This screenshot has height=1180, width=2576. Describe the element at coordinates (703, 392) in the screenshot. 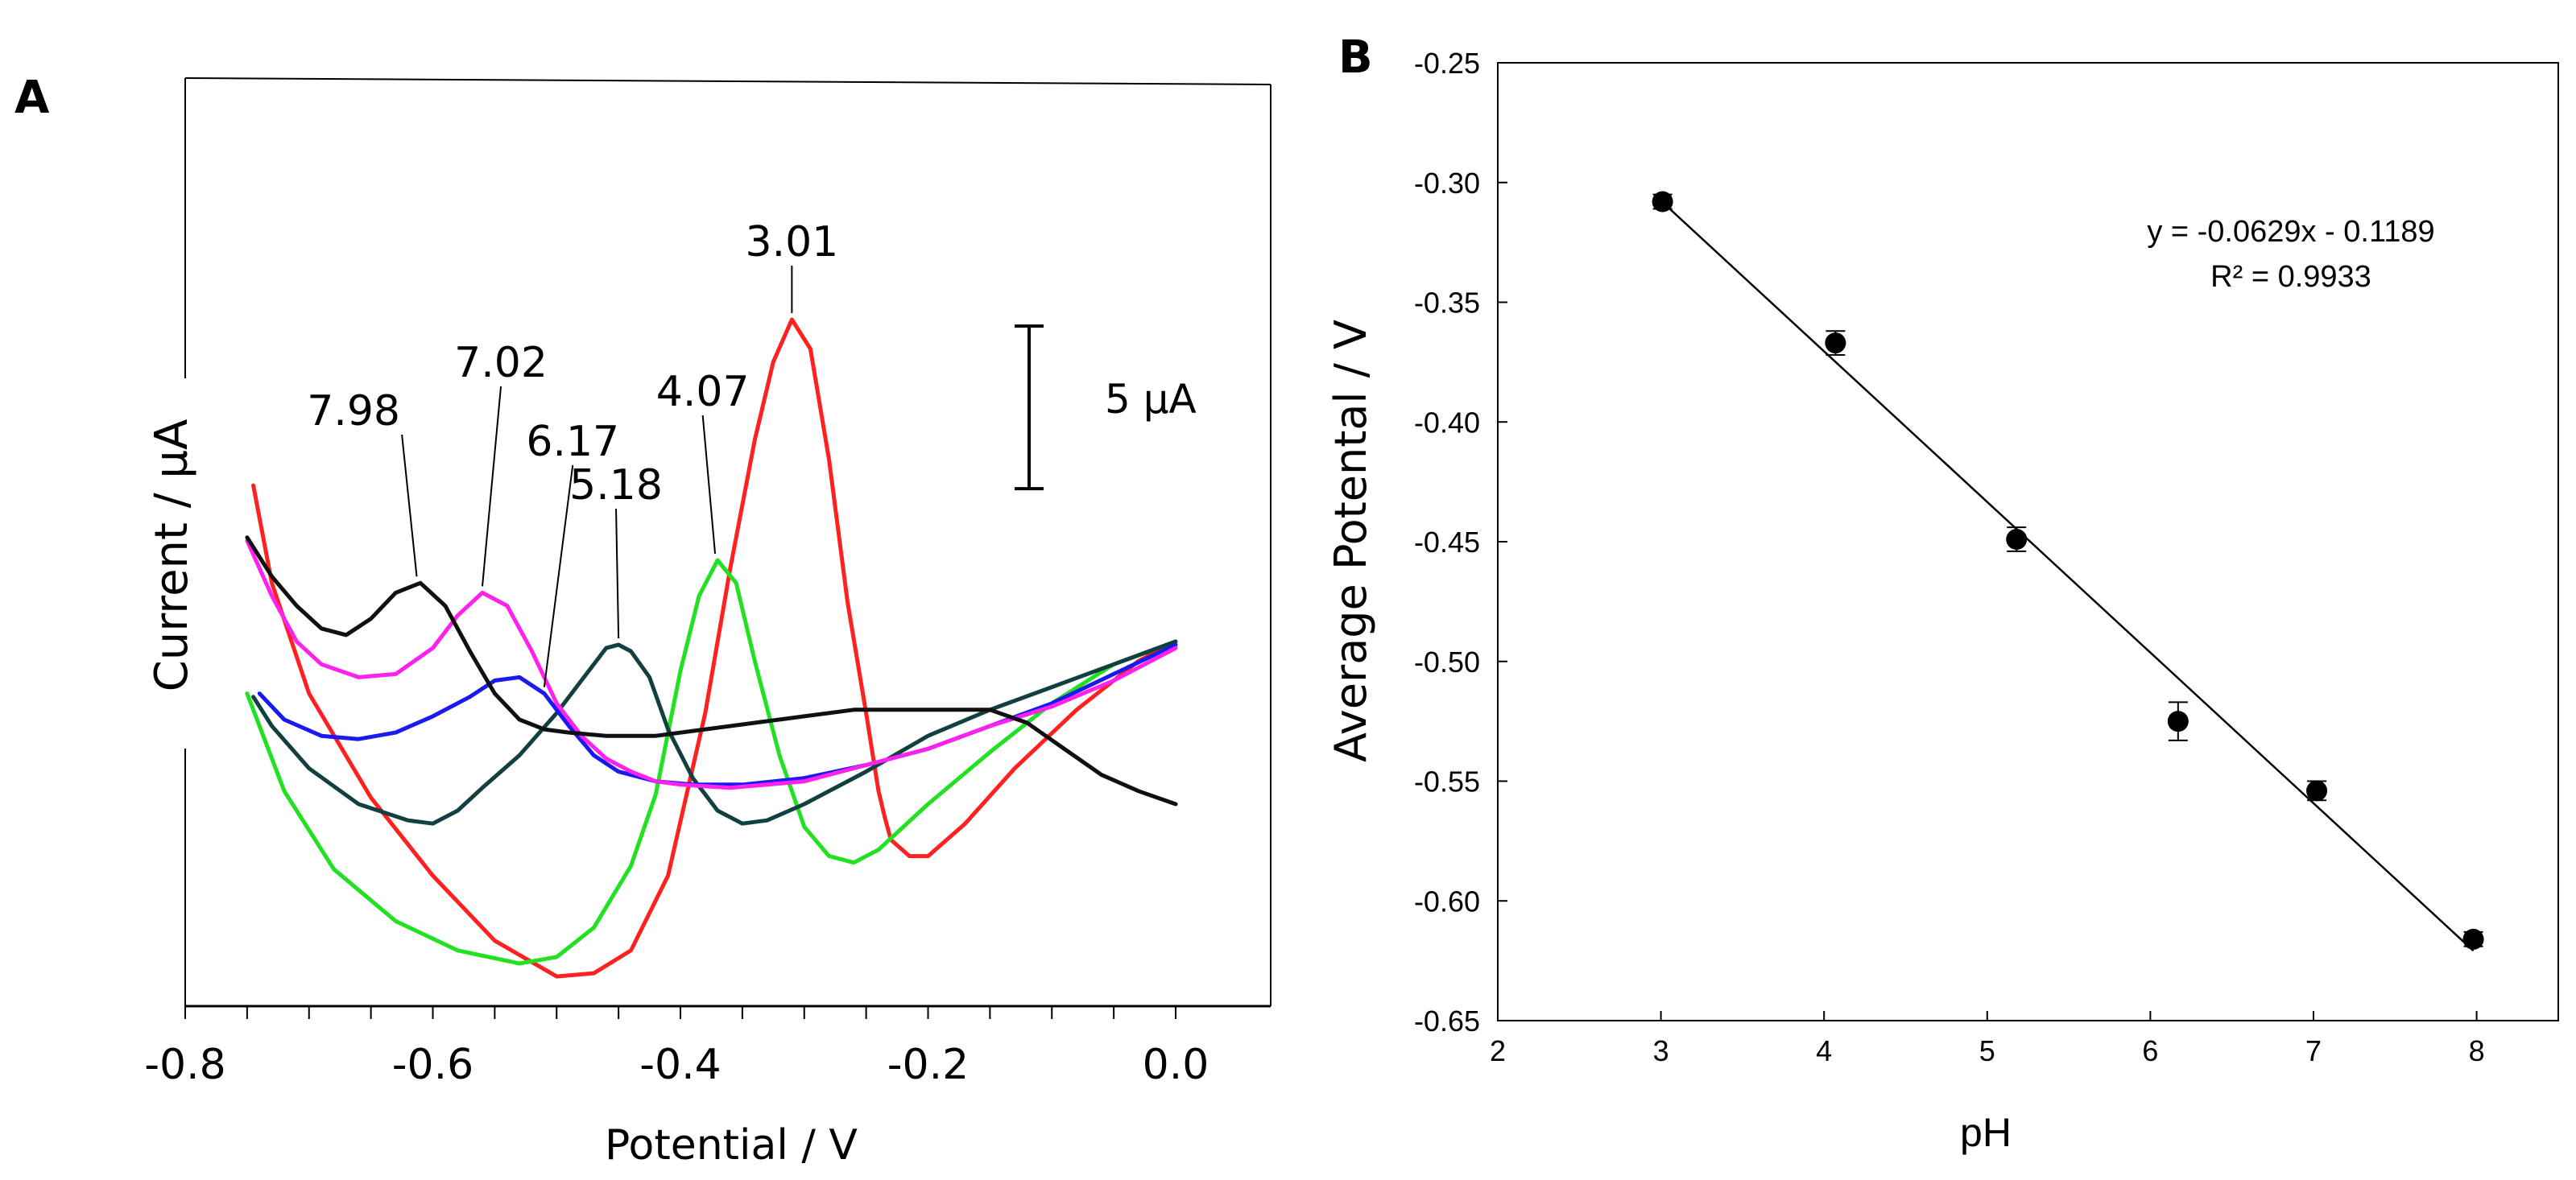

I see `peak-label: 4.07` at that location.